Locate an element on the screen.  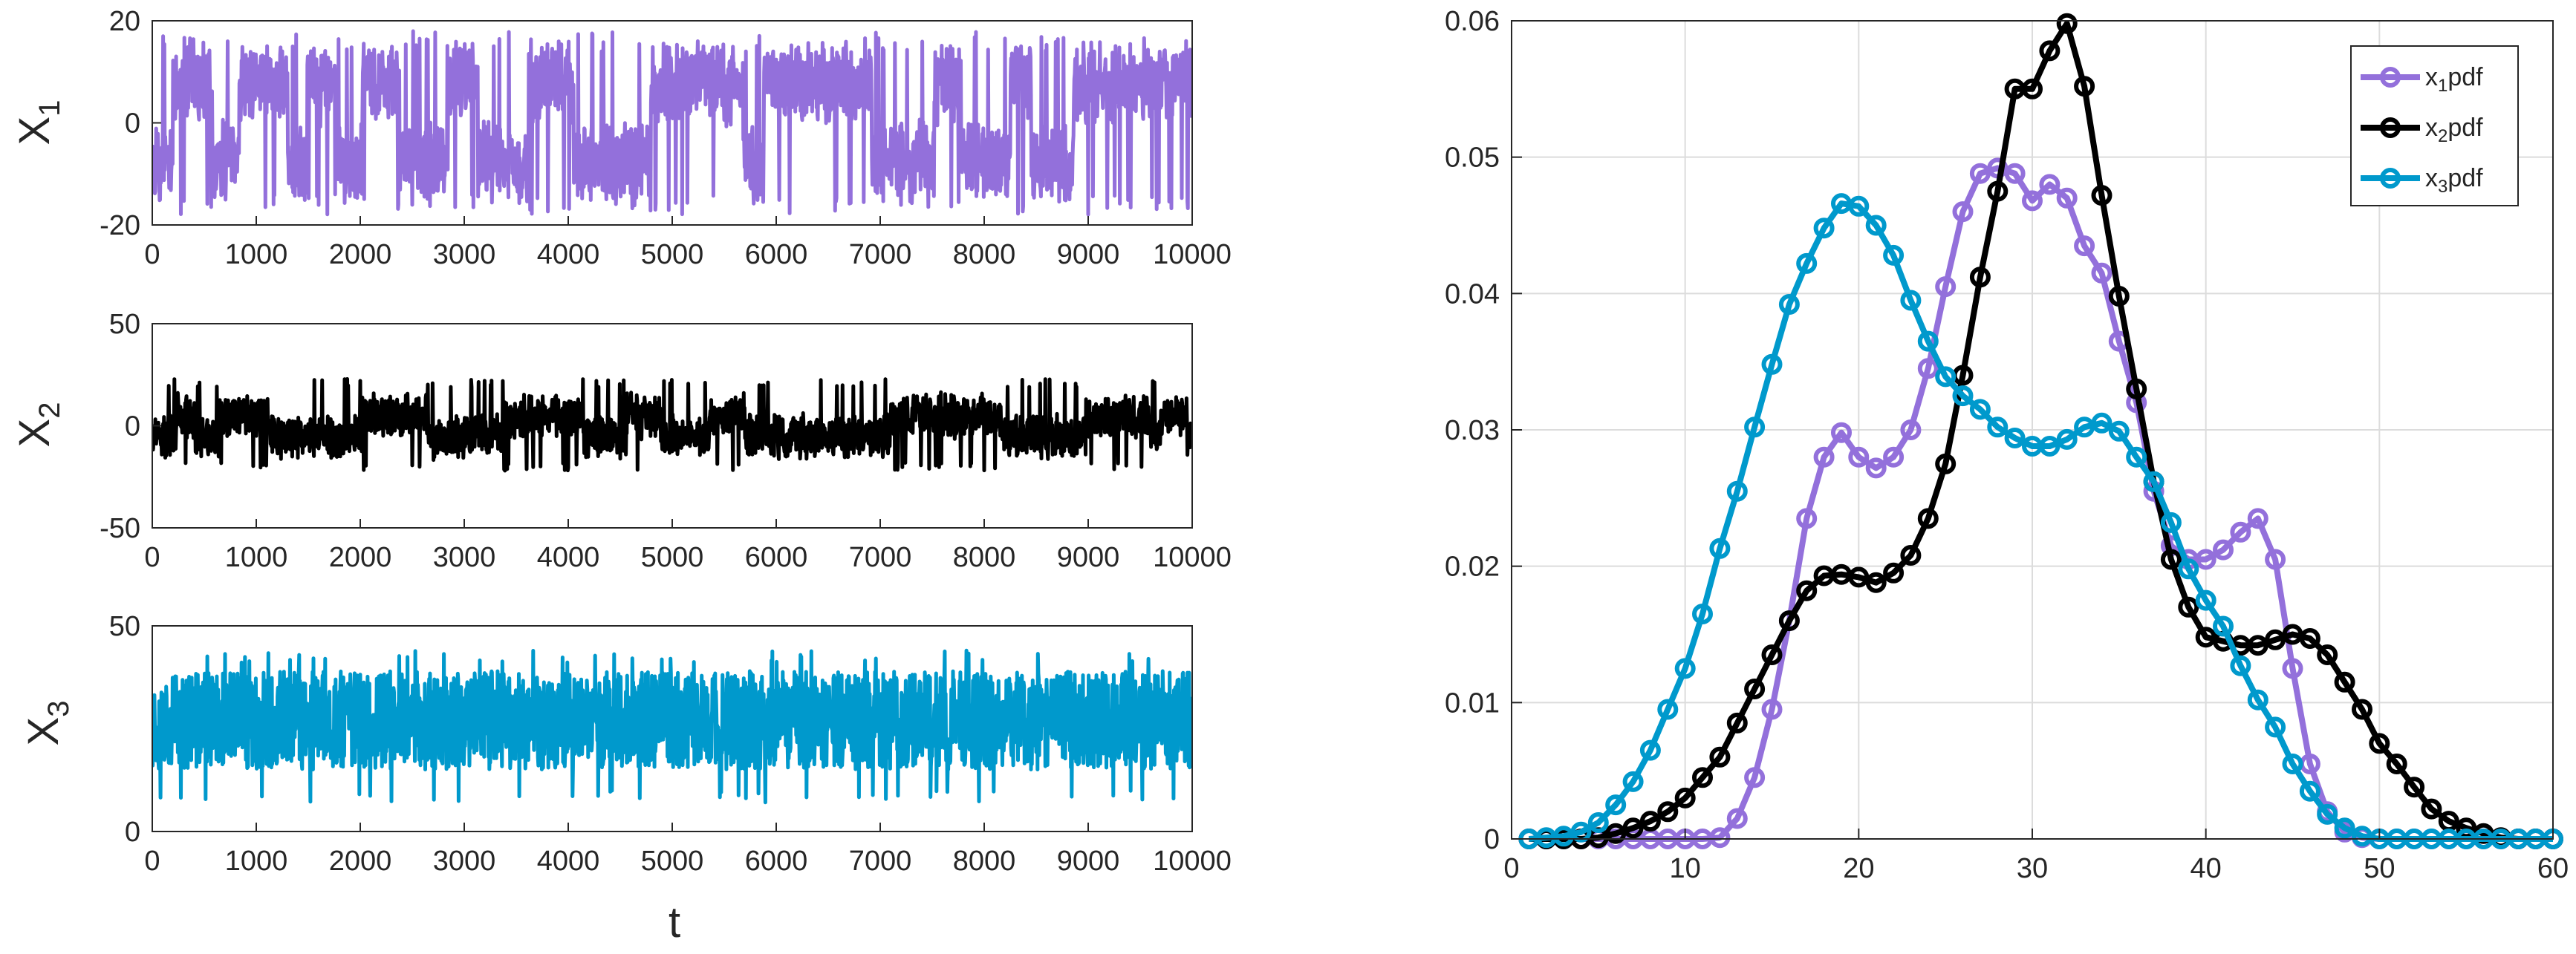
x-tick-label: 4000 is located at coordinates (568, 861).